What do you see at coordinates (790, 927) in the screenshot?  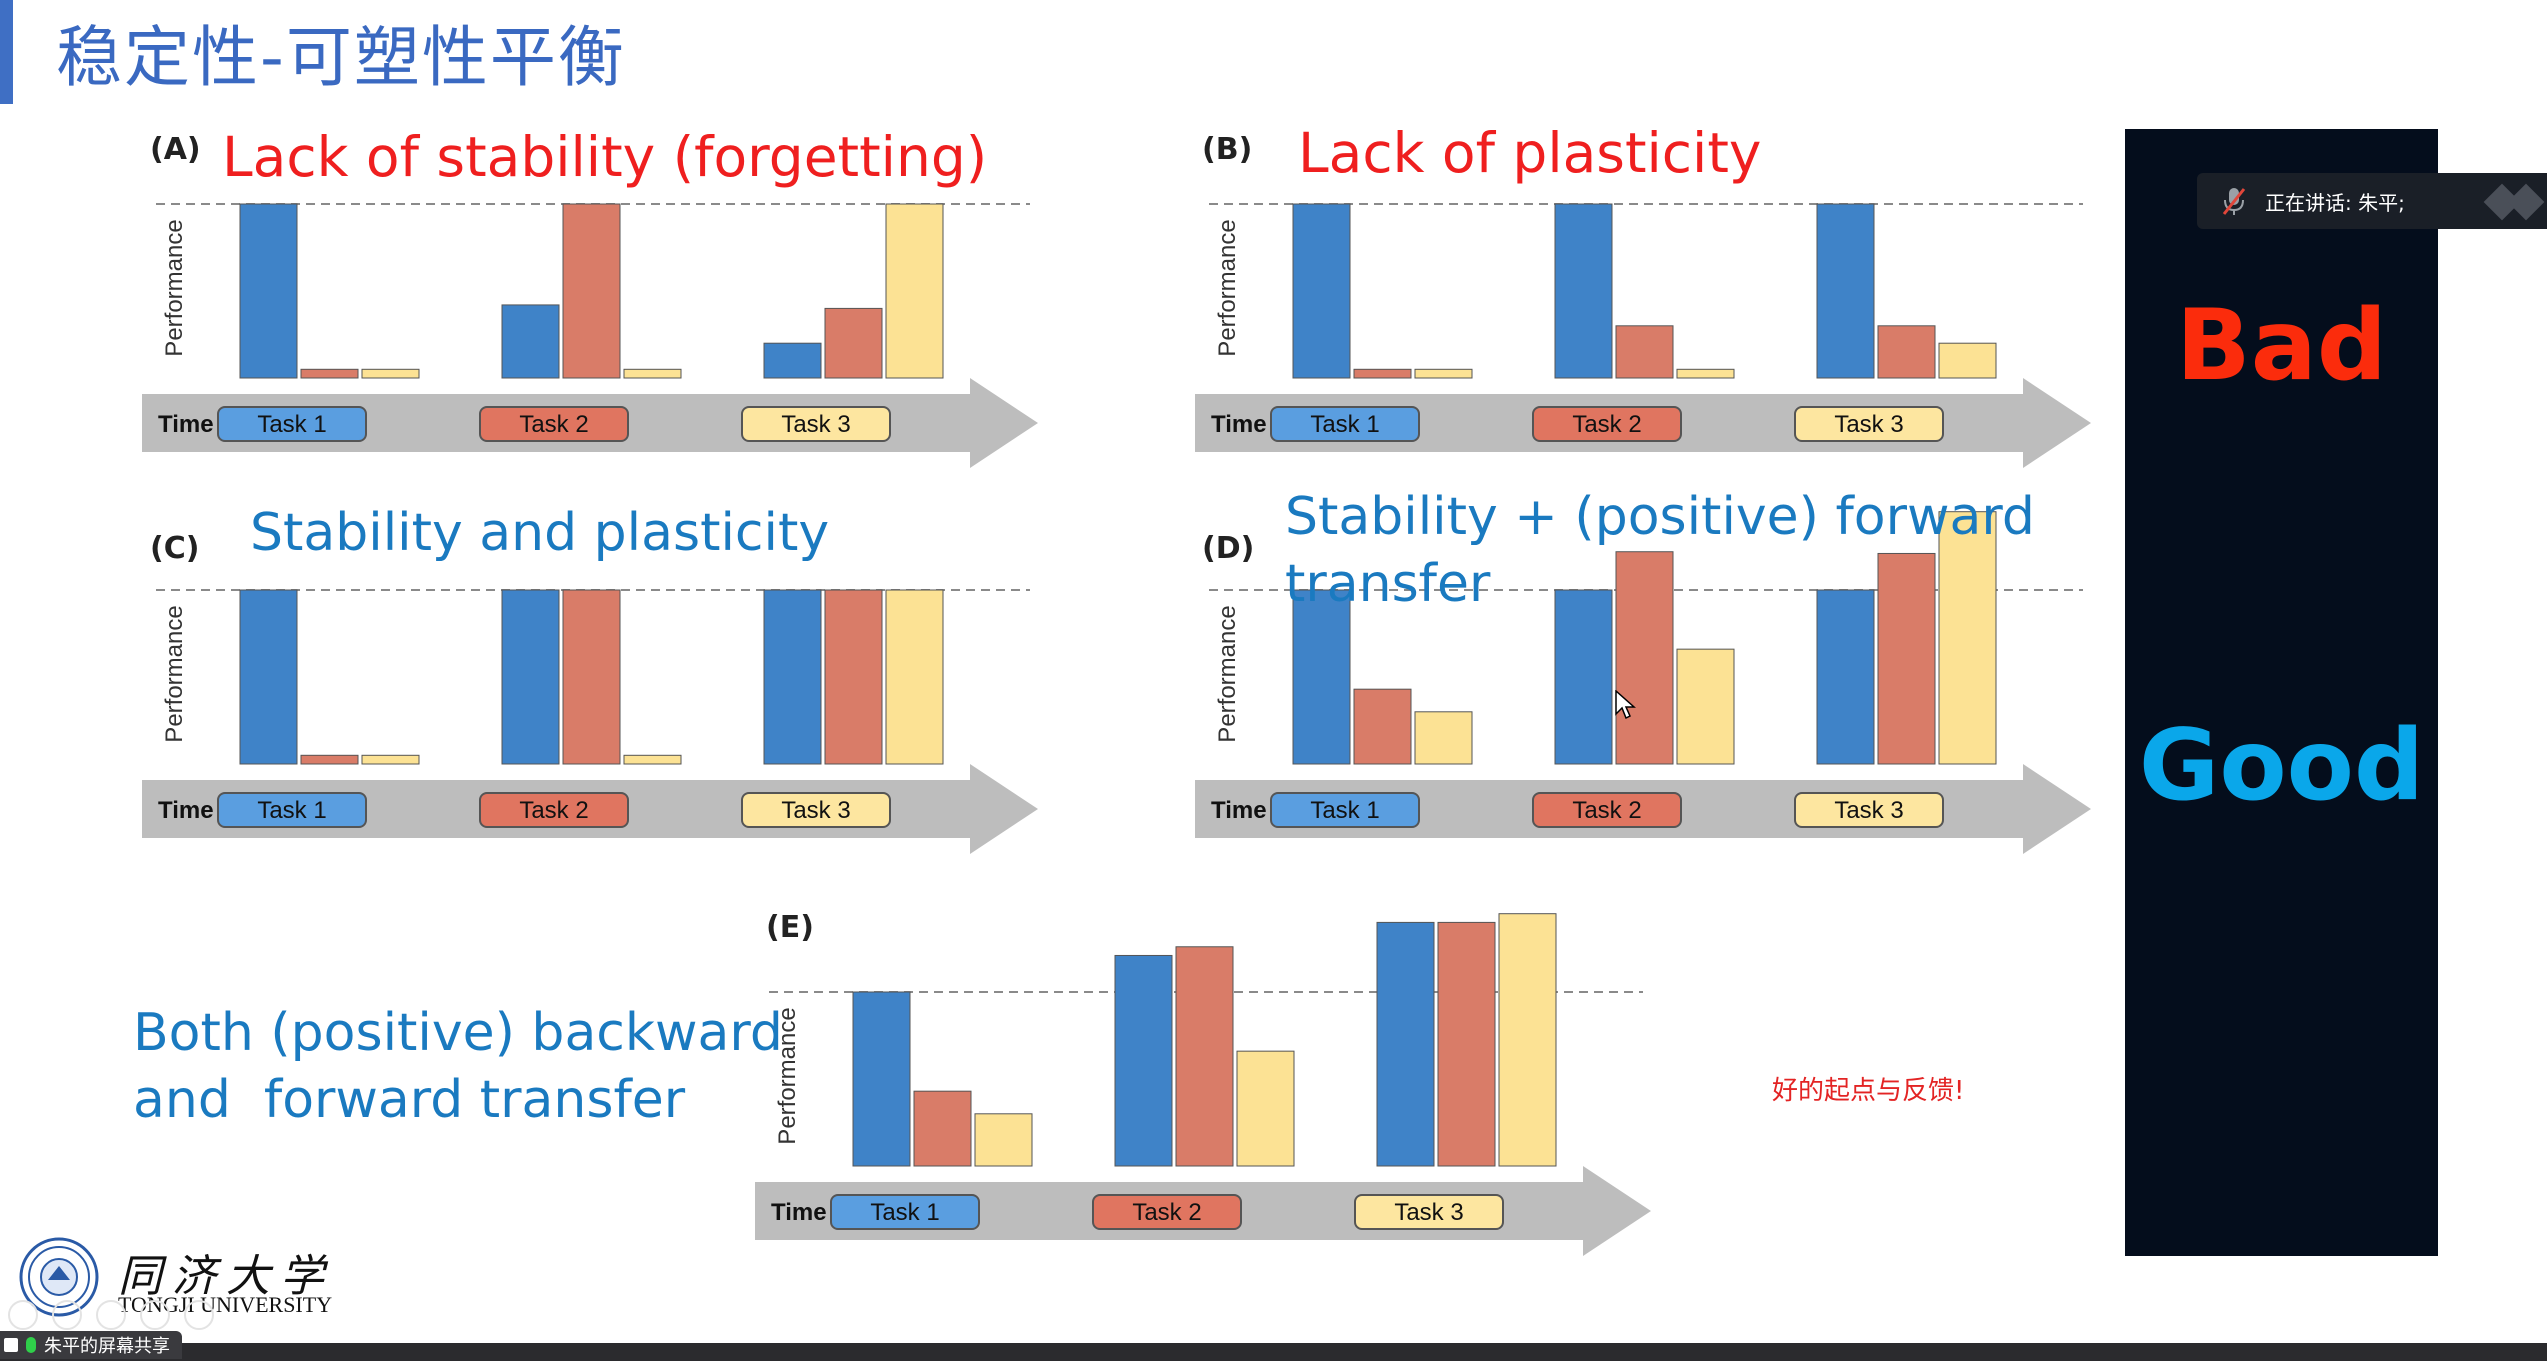 I see `panel-letter-e: (E)` at bounding box center [790, 927].